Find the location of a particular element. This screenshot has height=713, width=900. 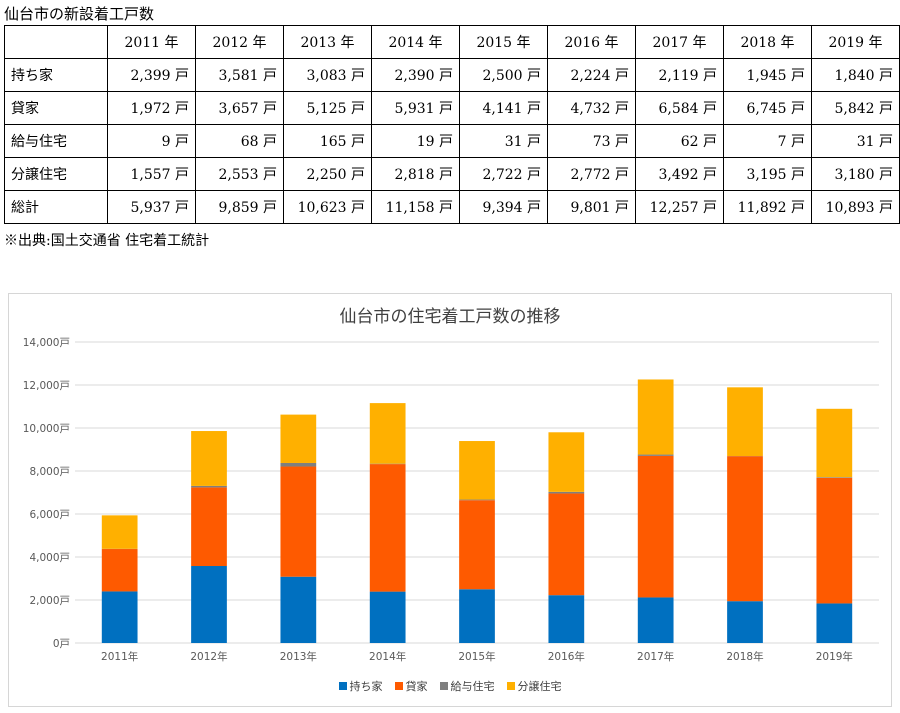

x-tick-label: 2016年 is located at coordinates (566, 656).